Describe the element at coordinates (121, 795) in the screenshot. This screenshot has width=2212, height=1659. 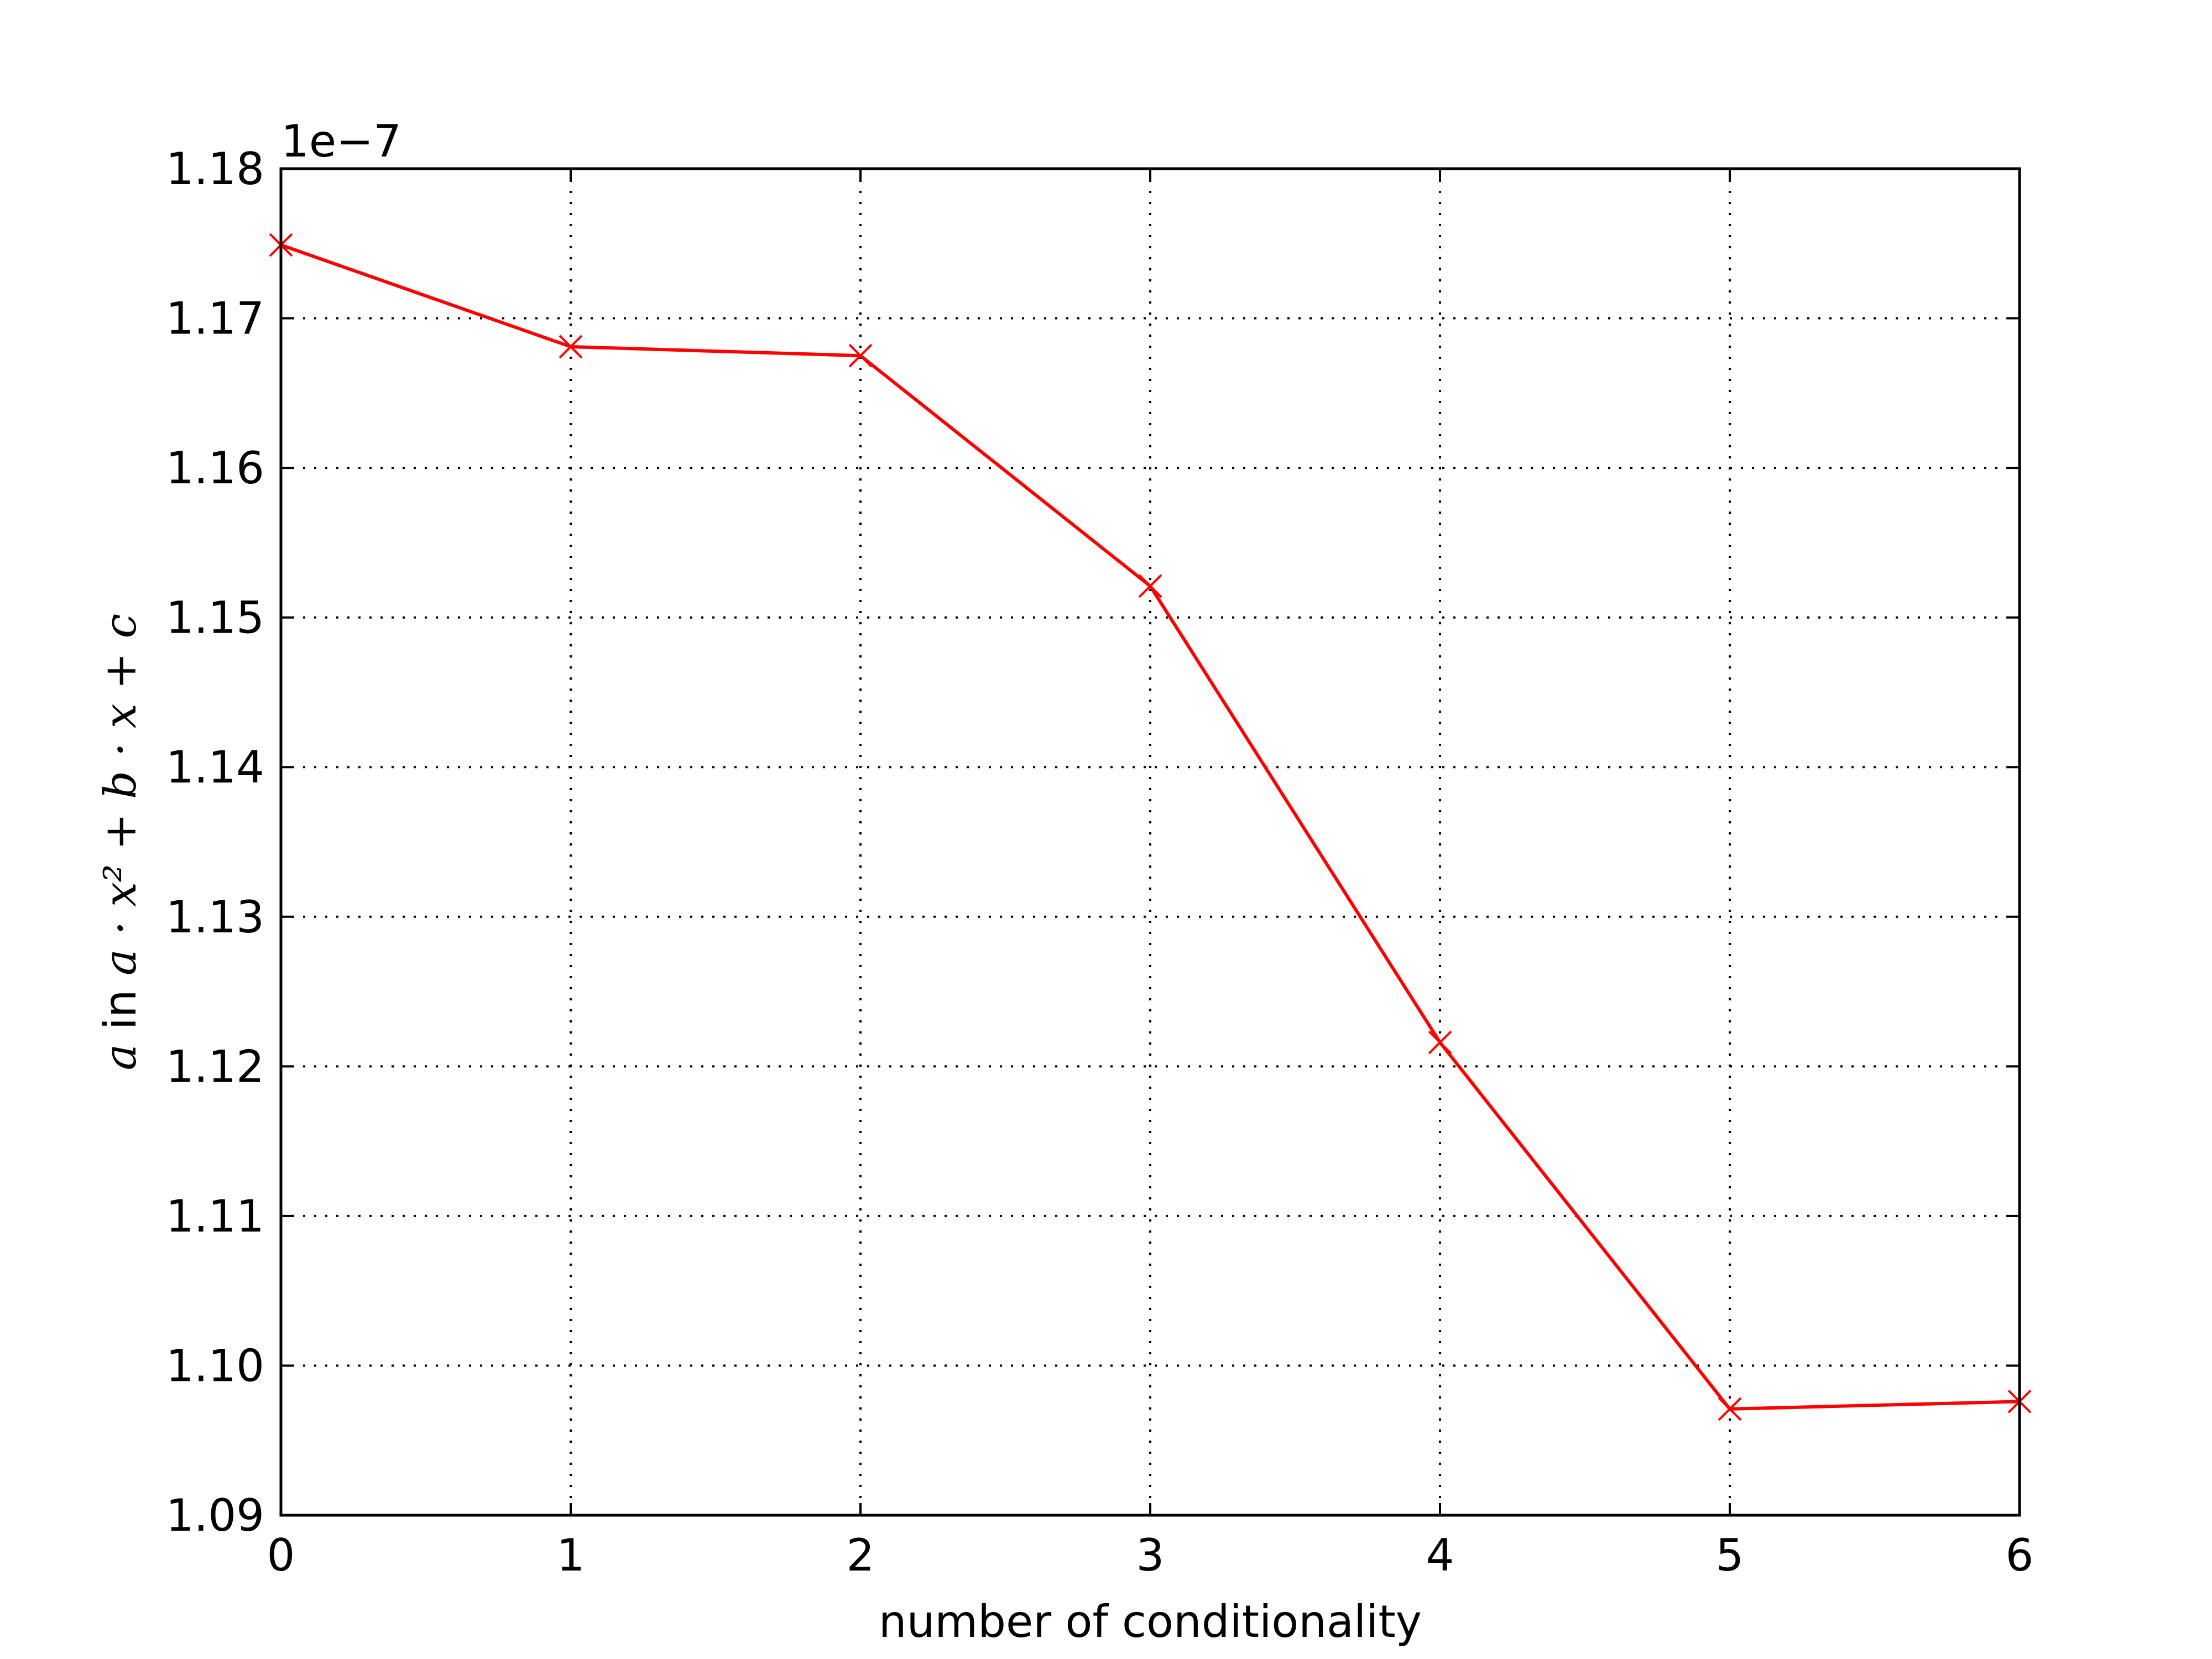
I see `y-axis-label-expression: a · x² + b · x + c` at that location.